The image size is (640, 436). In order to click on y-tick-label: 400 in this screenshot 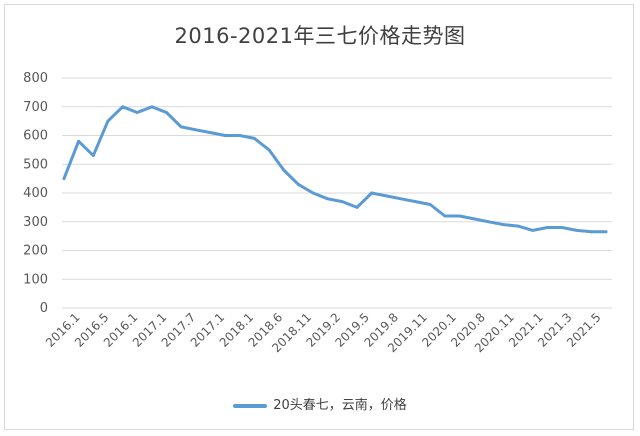, I will do `click(35, 193)`.